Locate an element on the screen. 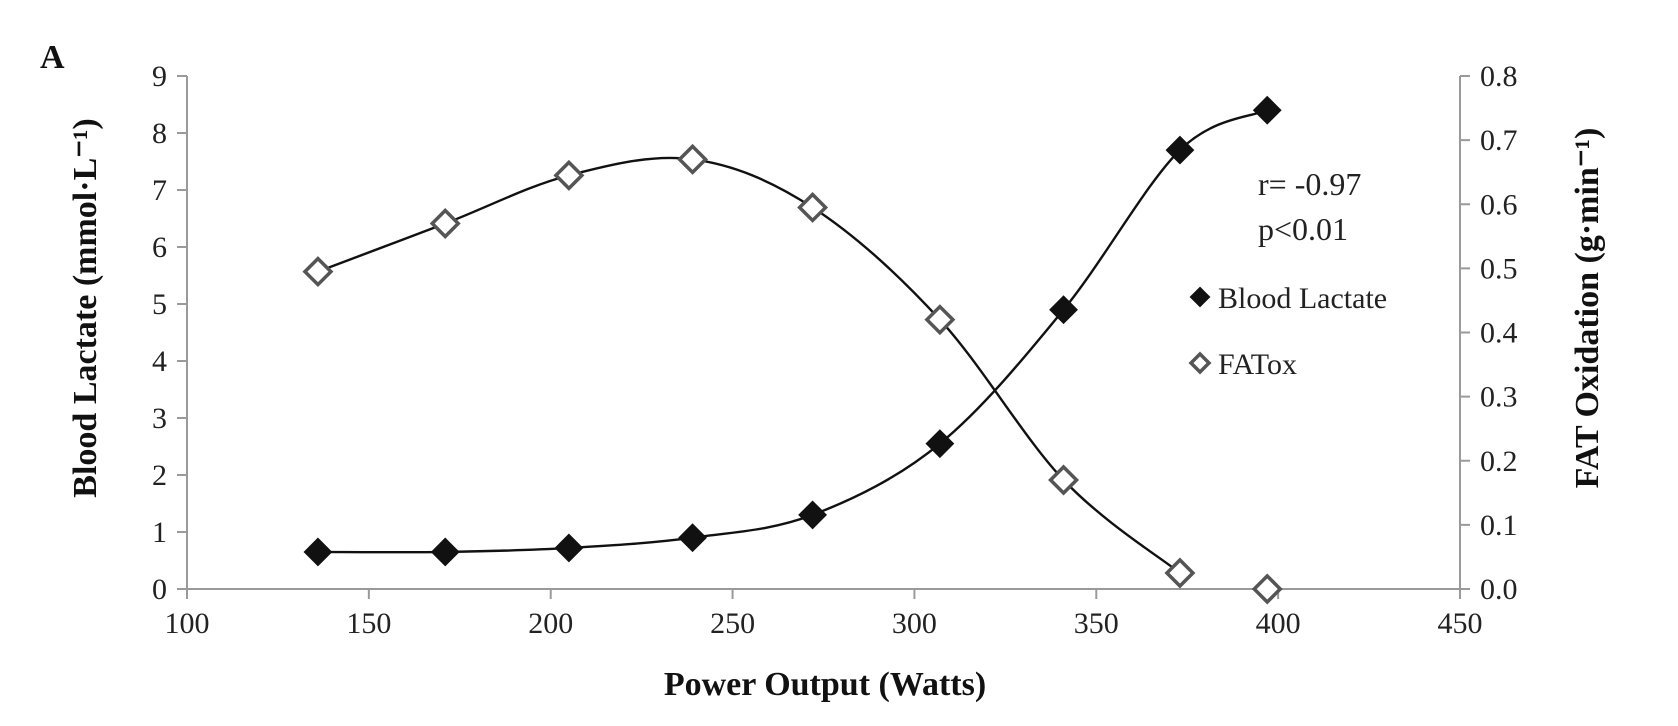 The width and height of the screenshot is (1678, 726). y-left-tick-label: 6 is located at coordinates (159, 247).